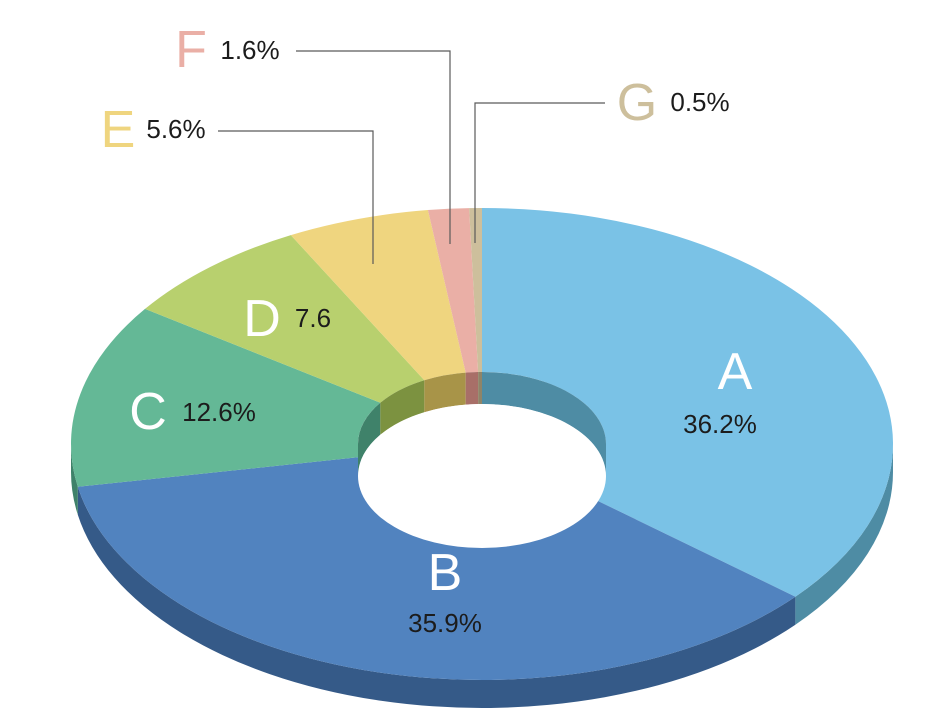  I want to click on slice-value-c: 12.6%, so click(219, 412).